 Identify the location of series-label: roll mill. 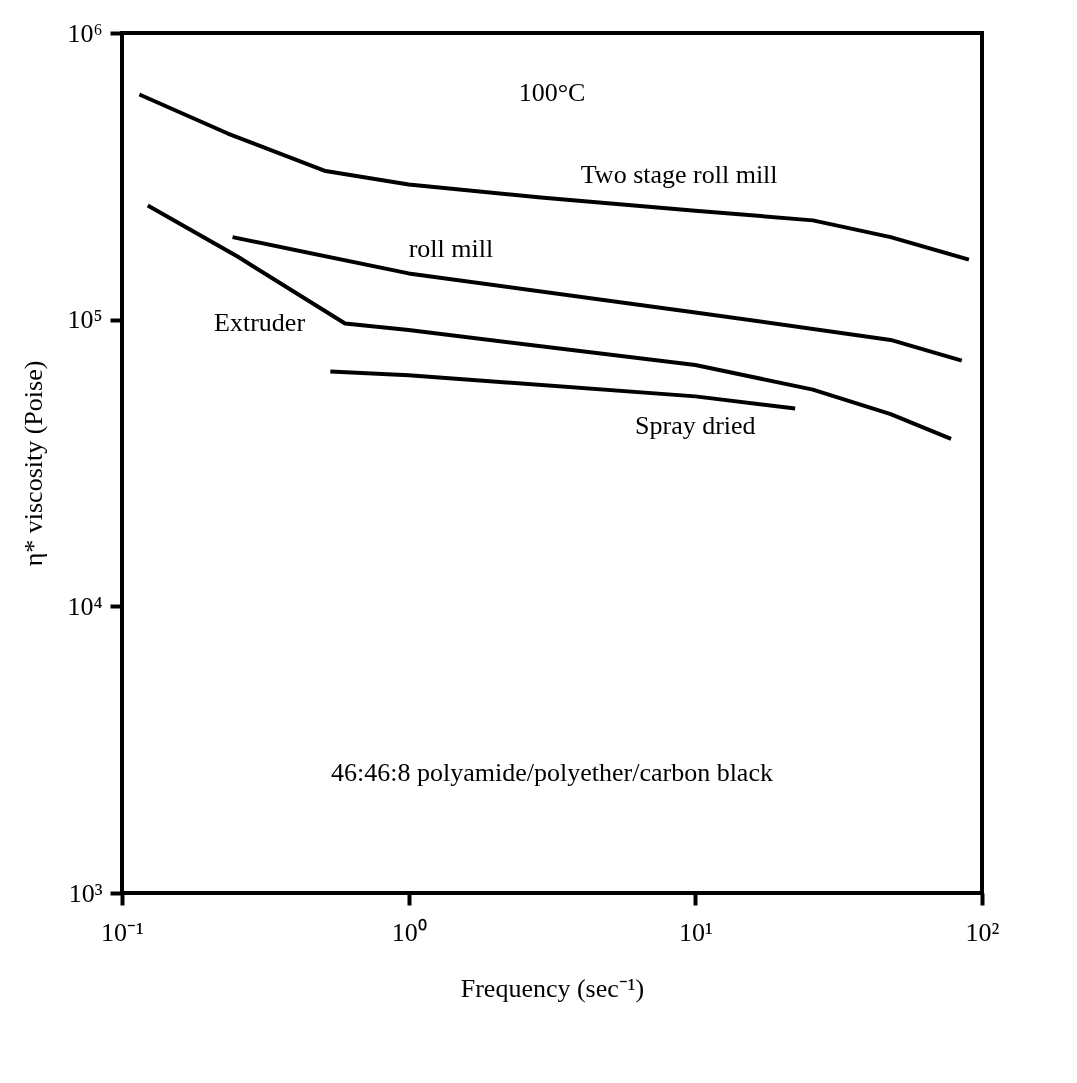
(451, 249).